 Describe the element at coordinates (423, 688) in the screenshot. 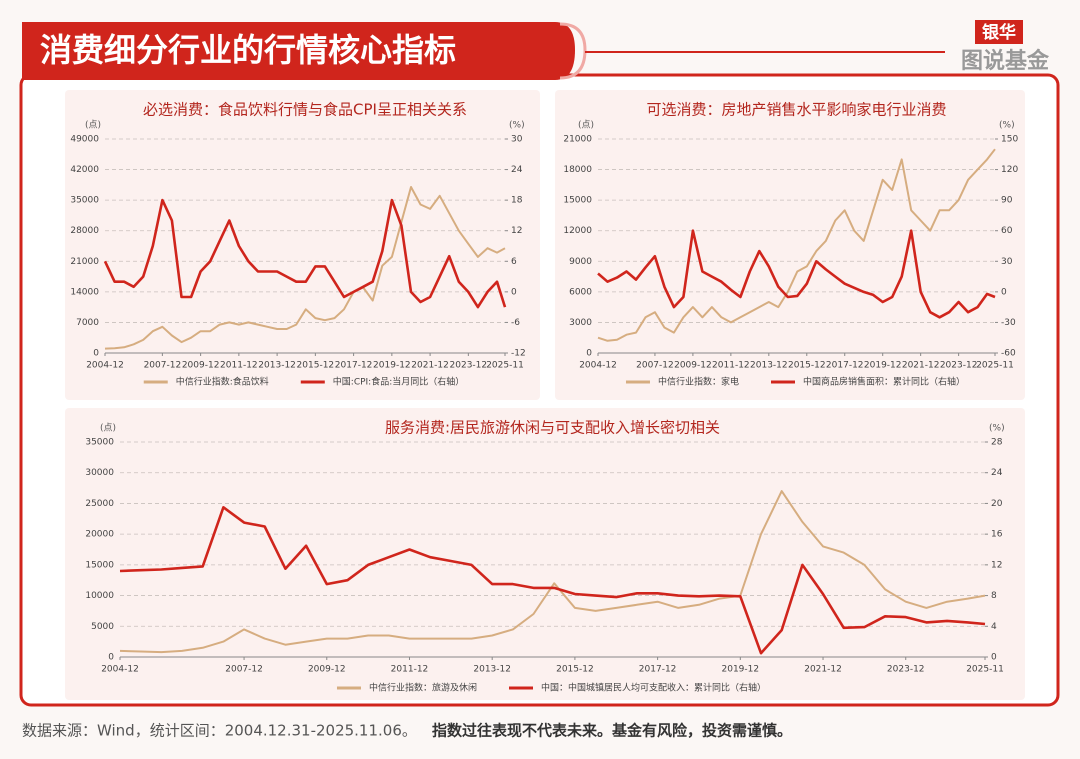

I see `legend-label: 中信行业指数：旅游及休闲` at that location.